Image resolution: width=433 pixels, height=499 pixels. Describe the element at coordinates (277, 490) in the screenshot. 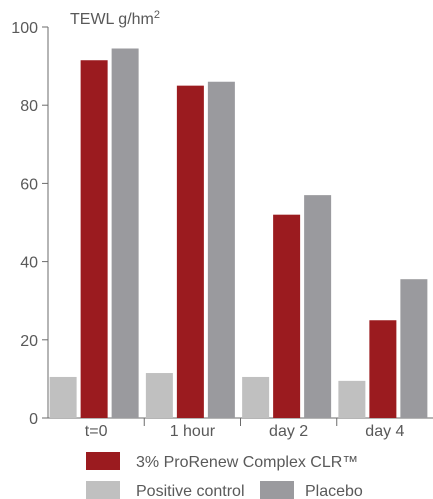

I see `legend-swatch-placebo` at that location.